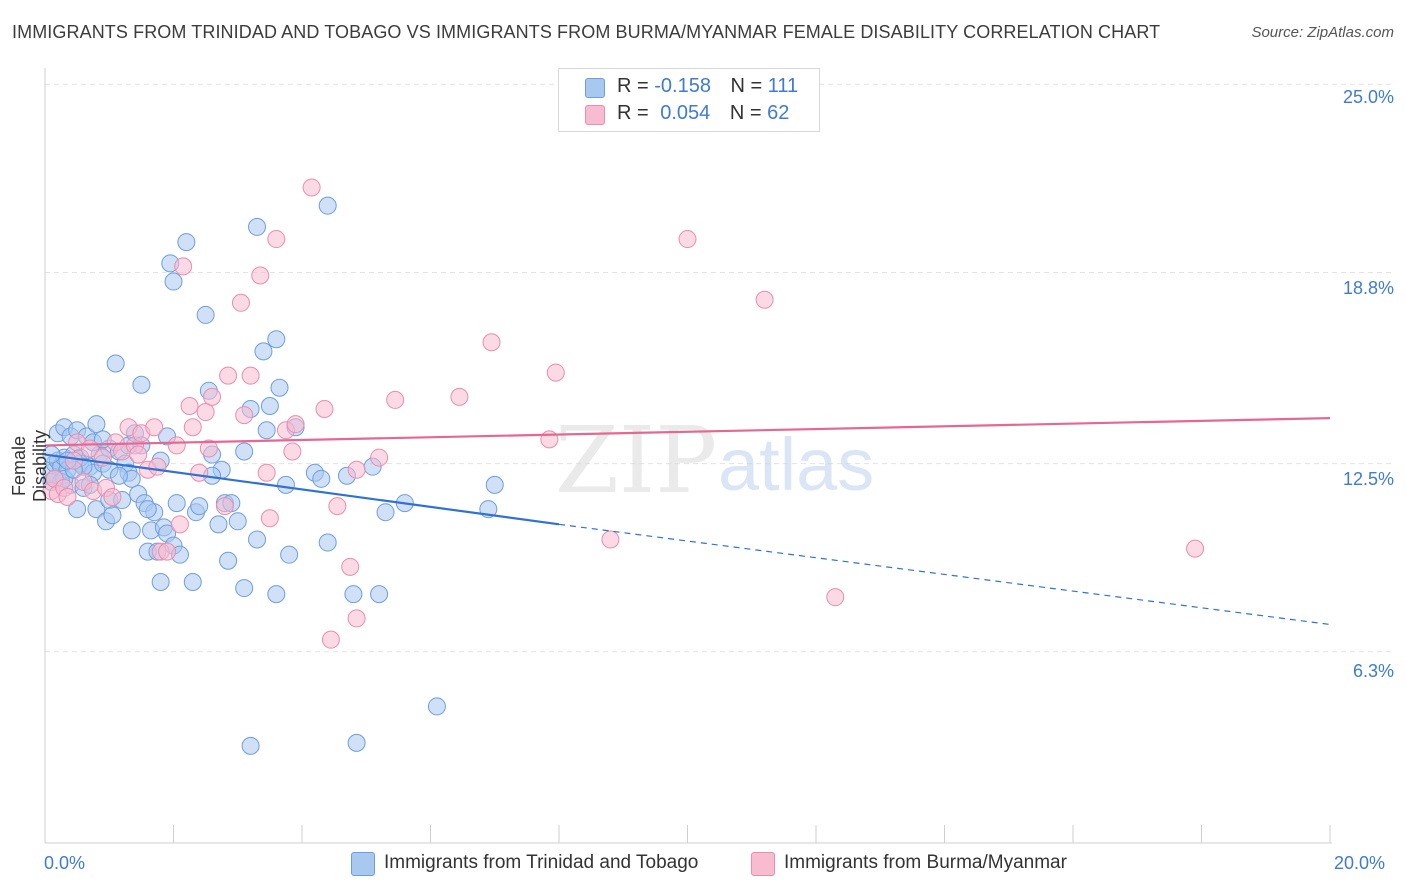 The width and height of the screenshot is (1406, 892). I want to click on legend-swatch-pink, so click(595, 115).